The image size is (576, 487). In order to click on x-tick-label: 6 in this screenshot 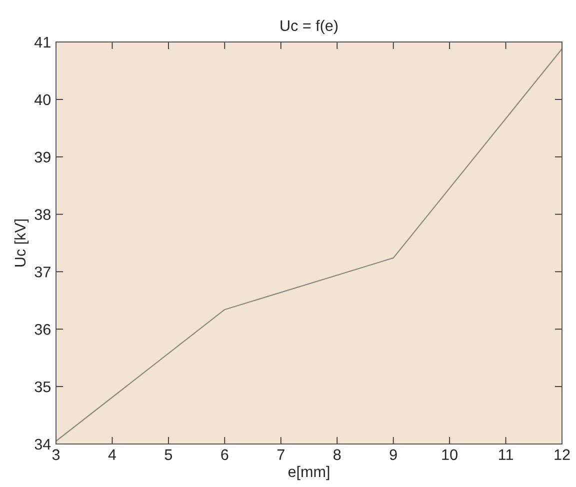, I will do `click(224, 454)`.